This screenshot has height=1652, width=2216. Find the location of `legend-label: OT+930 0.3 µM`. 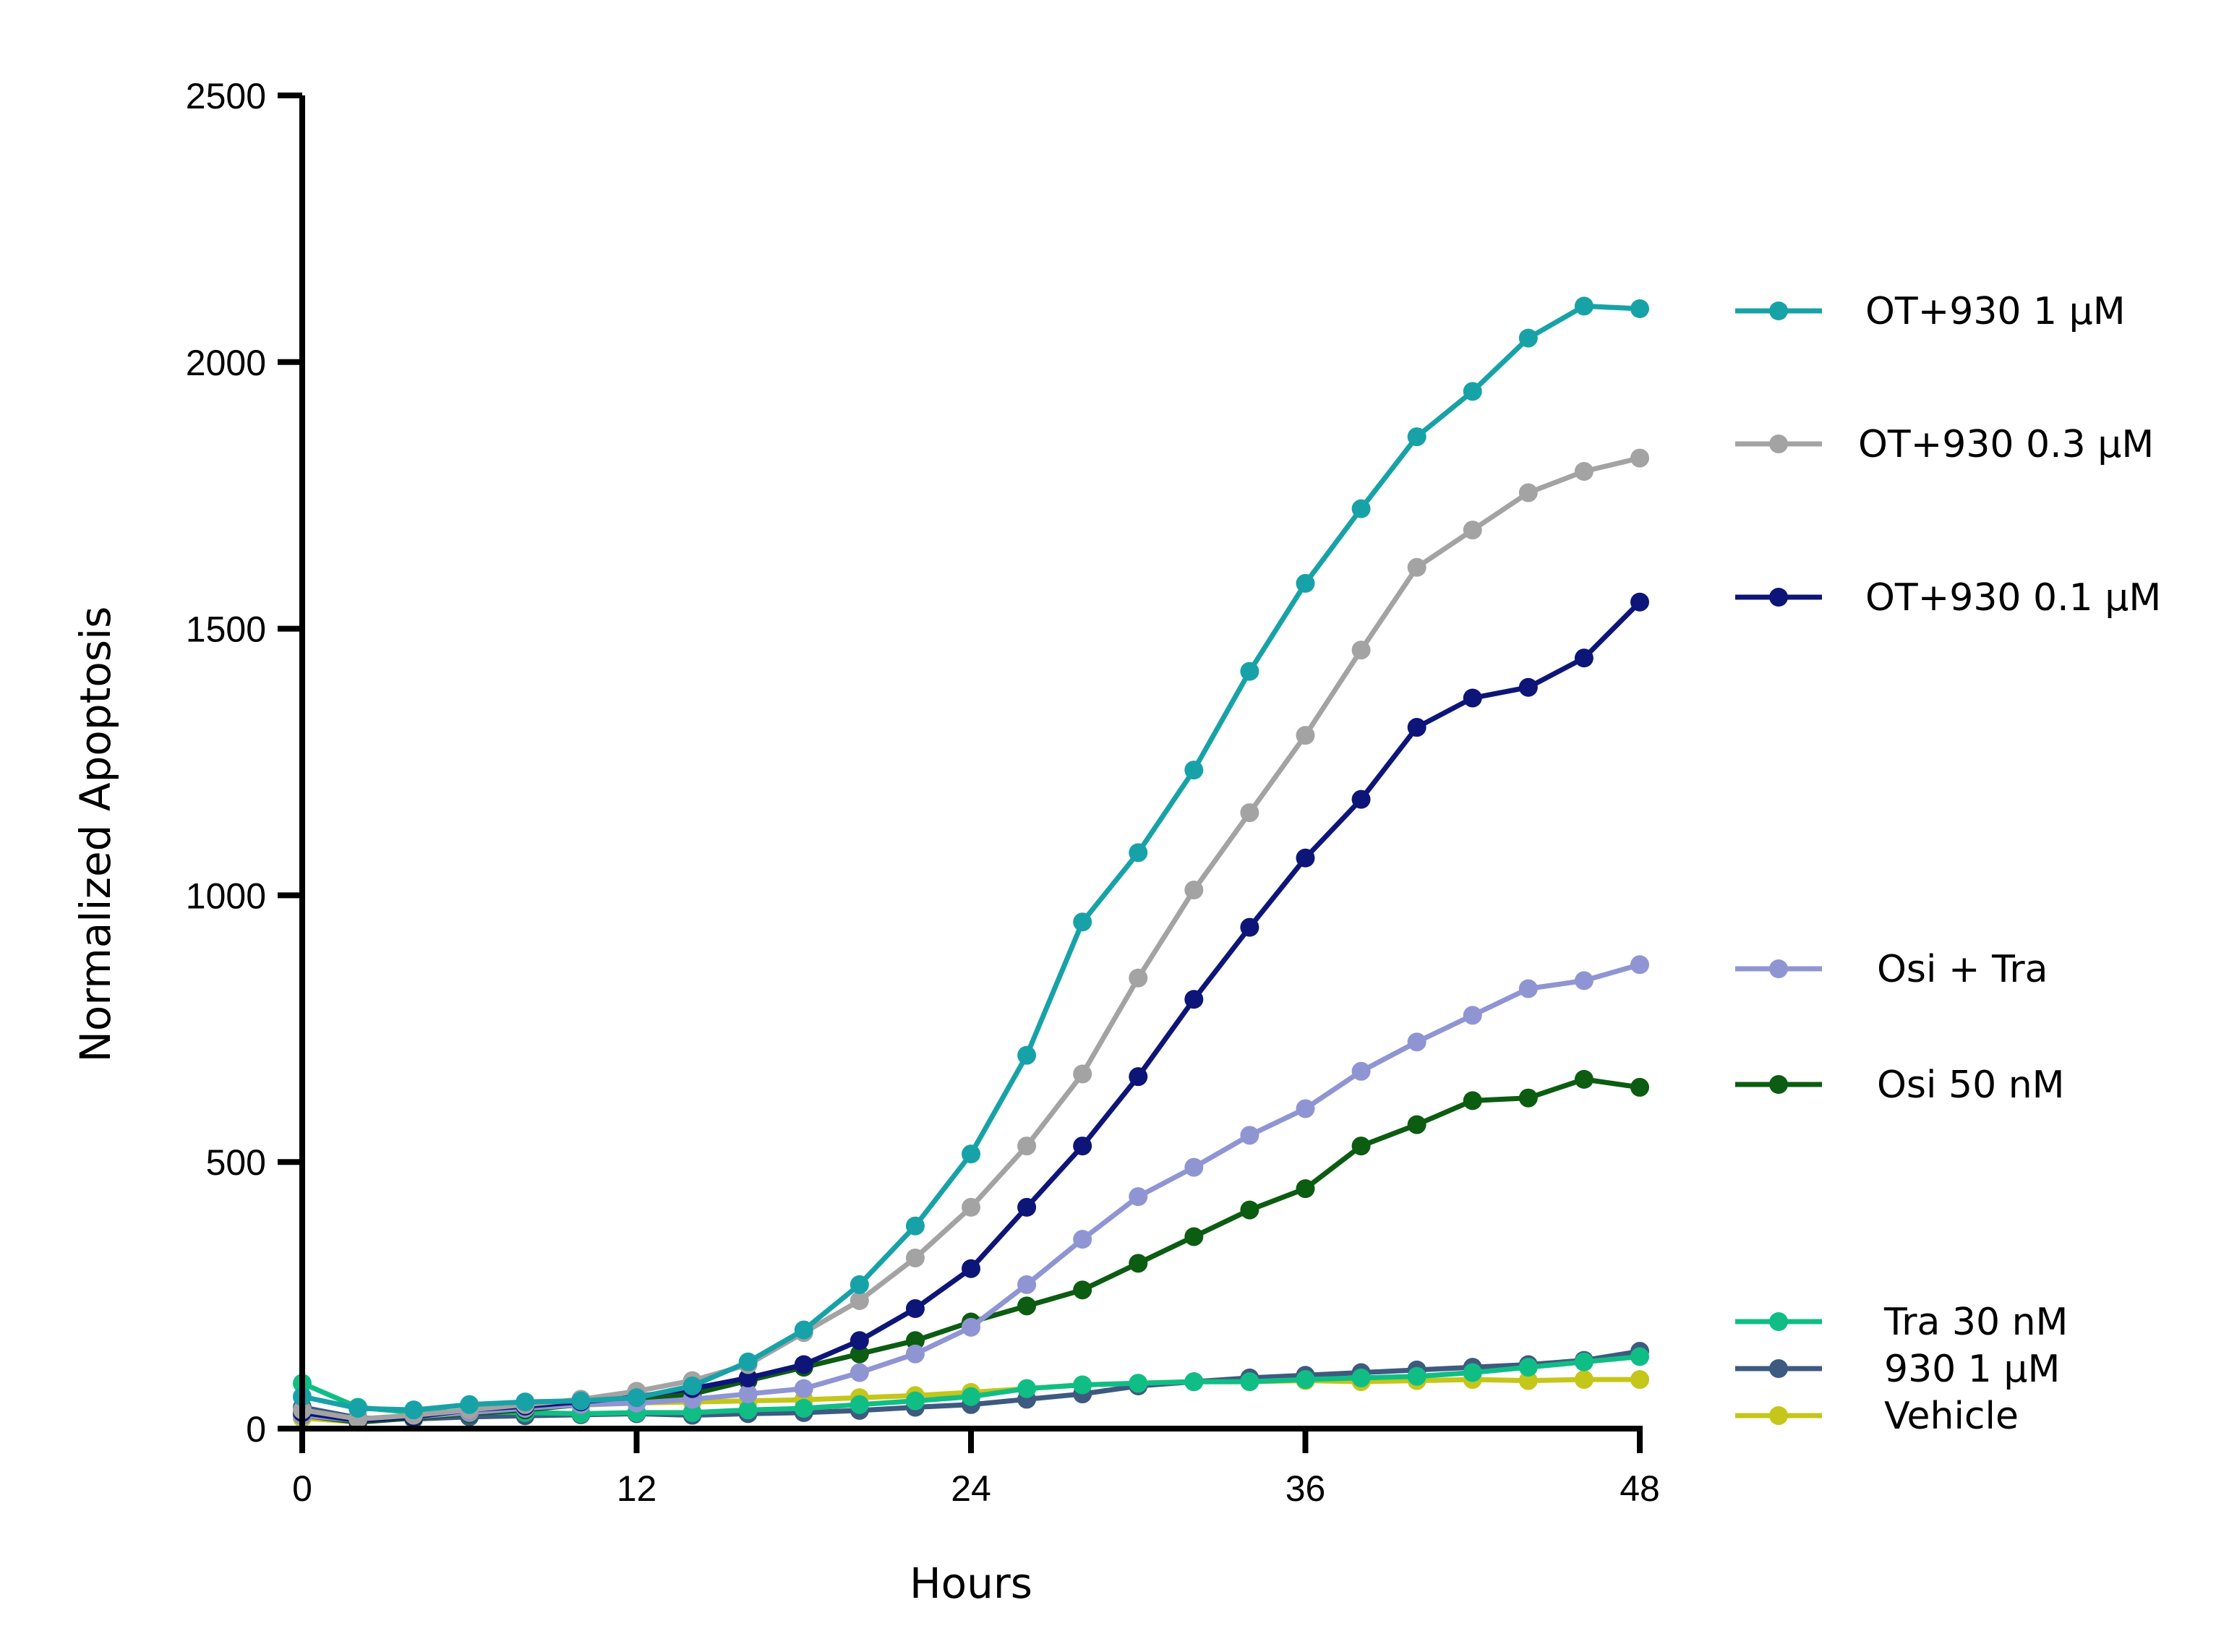

legend-label: OT+930 0.3 µM is located at coordinates (2006, 445).